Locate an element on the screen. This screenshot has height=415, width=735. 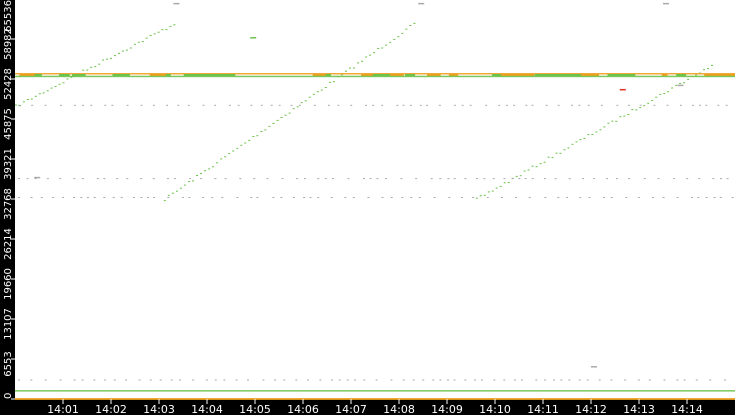
y-tick-label: 0 is located at coordinates (8, 396).